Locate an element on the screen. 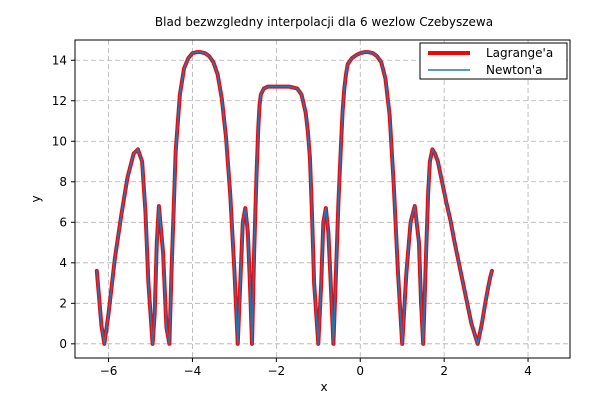 The width and height of the screenshot is (600, 400). x-tick-label: 4 is located at coordinates (528, 371).